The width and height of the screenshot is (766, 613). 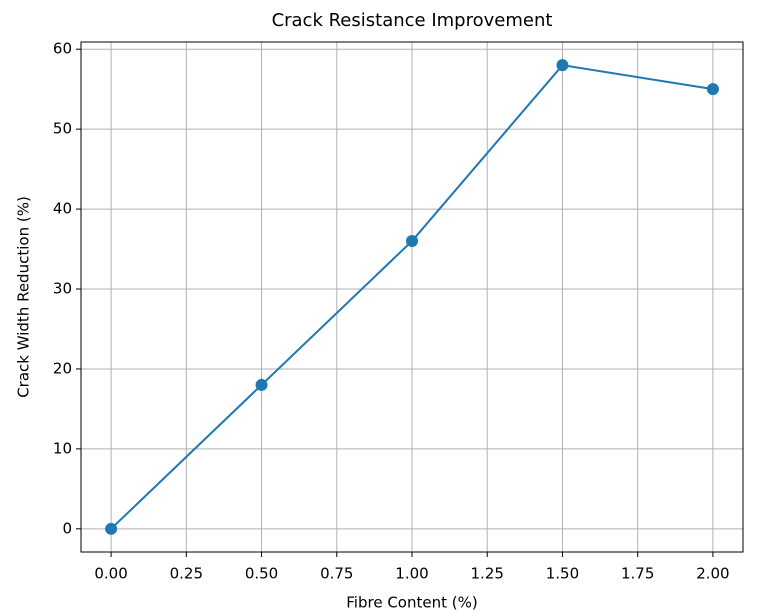 What do you see at coordinates (336, 574) in the screenshot?
I see `x-tick-label: 0.75` at bounding box center [336, 574].